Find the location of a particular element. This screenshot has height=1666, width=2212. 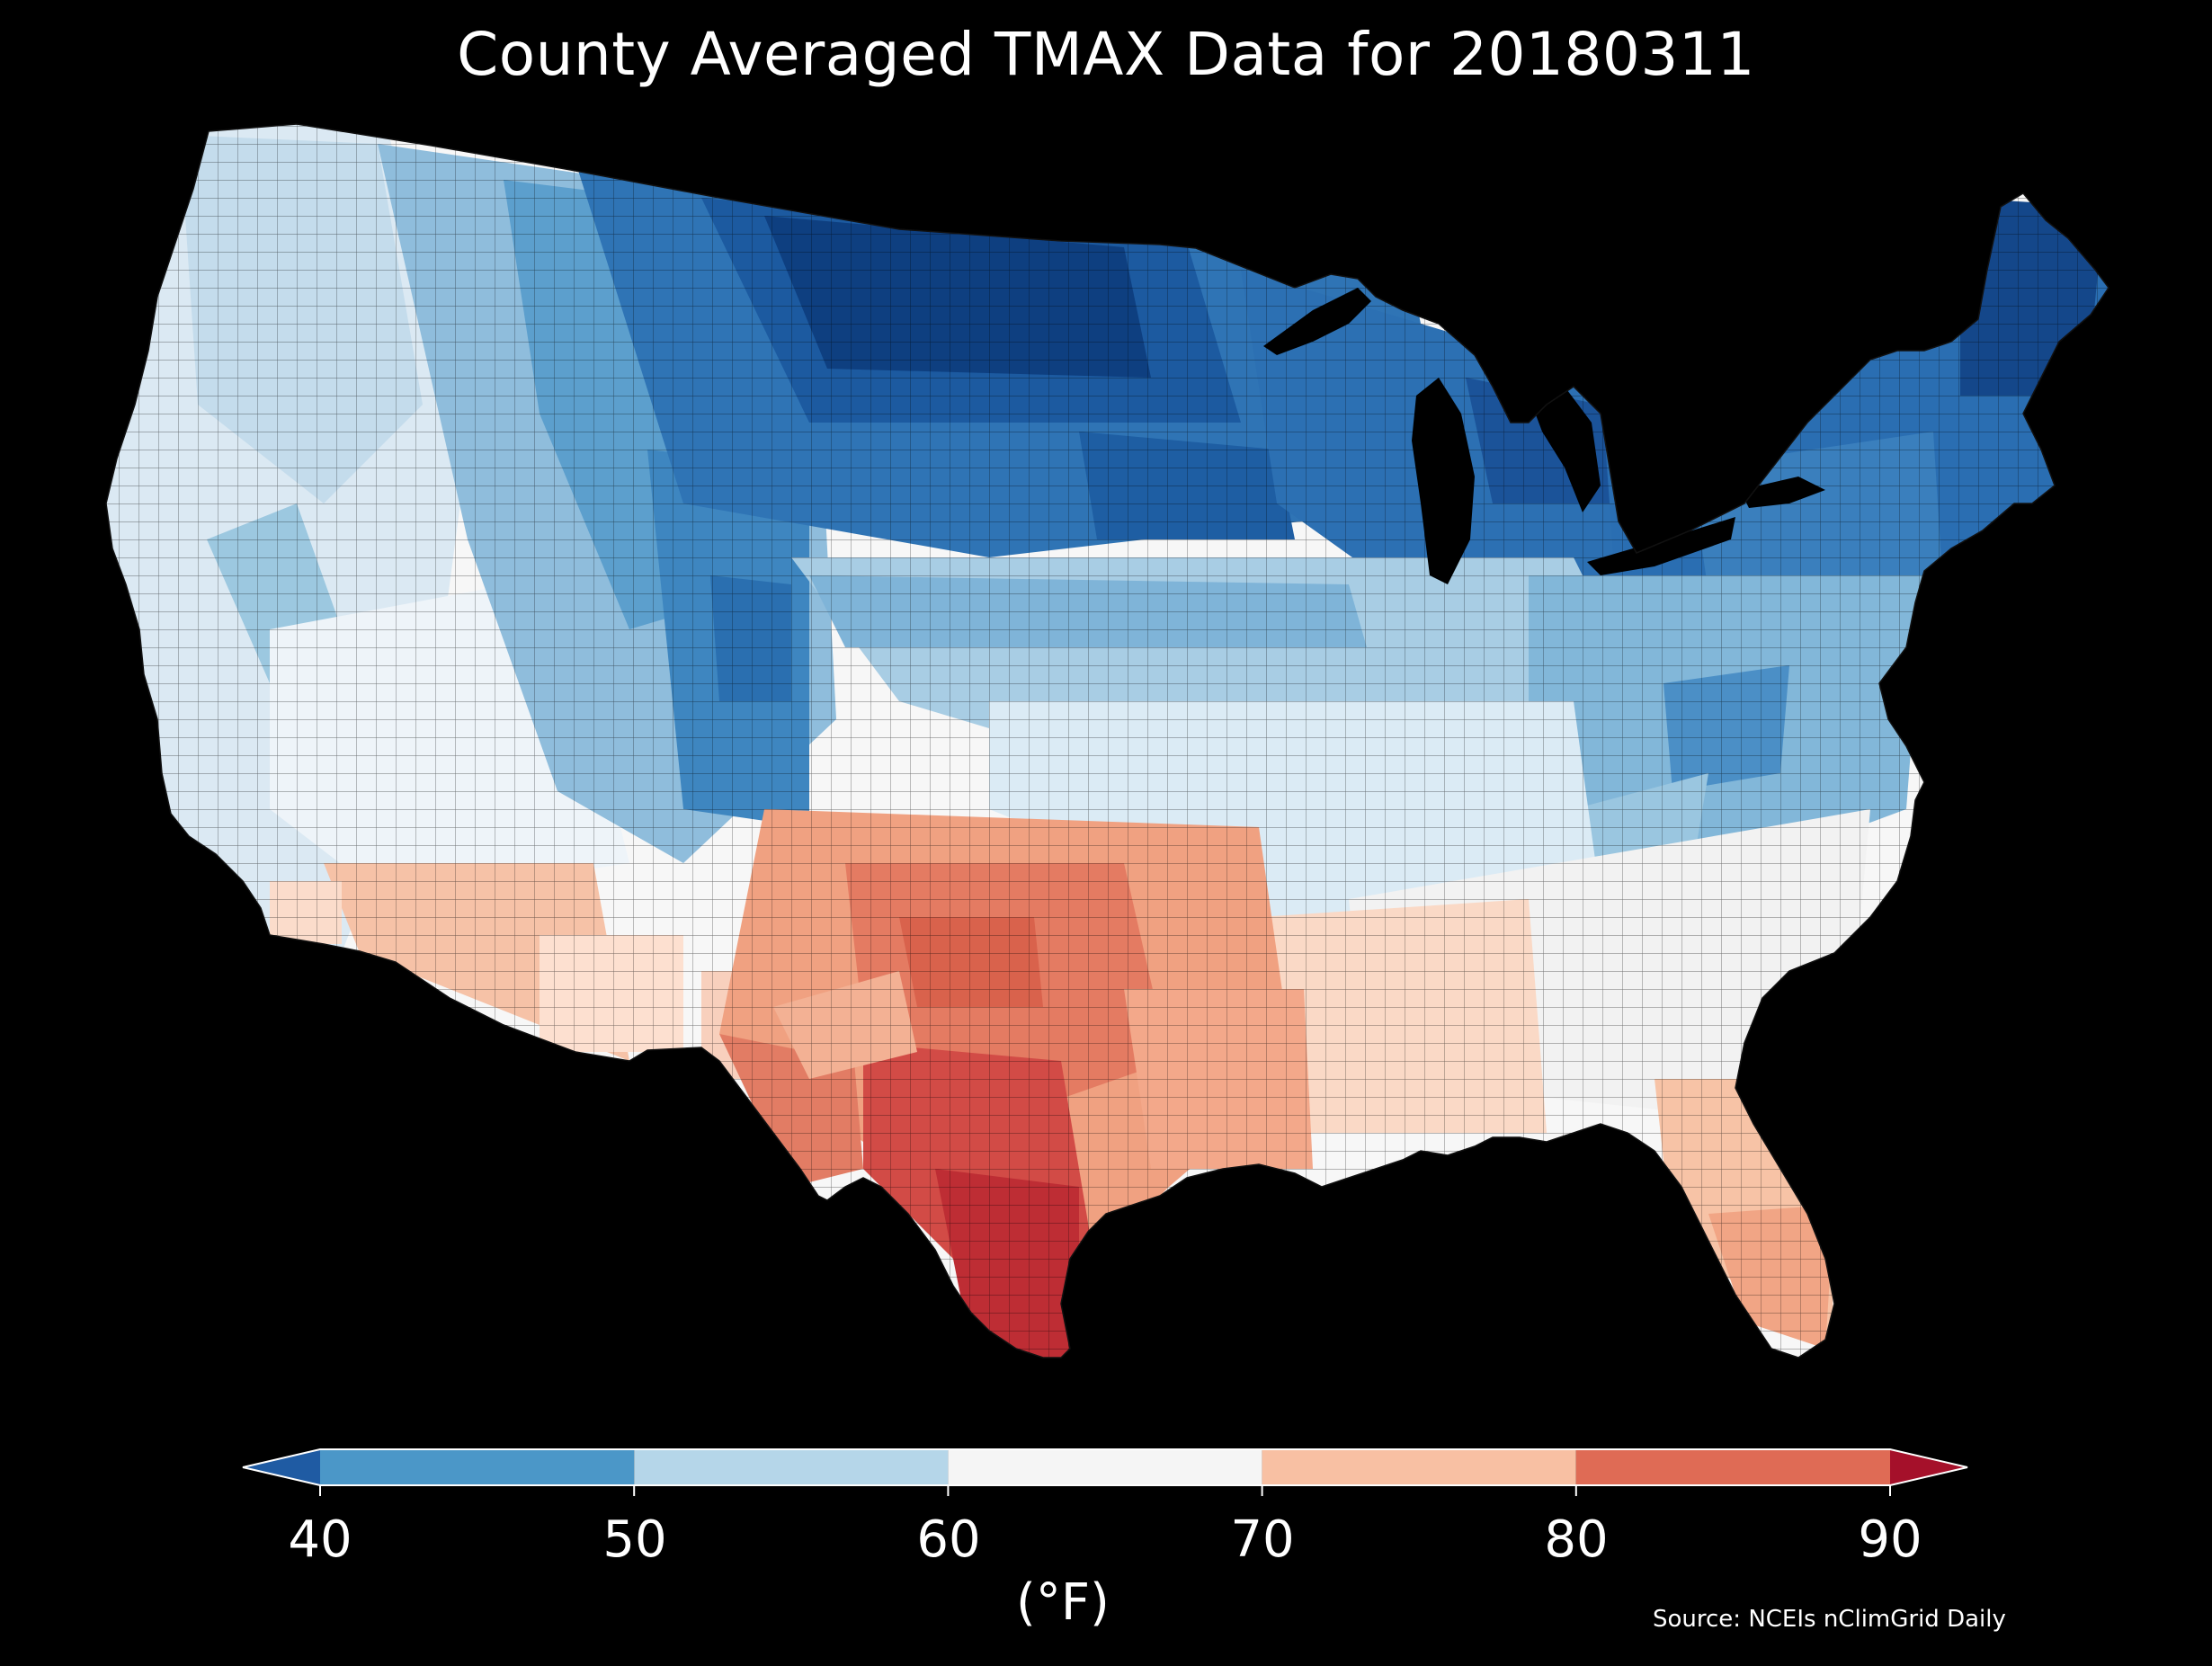

colorbar-tick-80: 80 is located at coordinates (1576, 1540).